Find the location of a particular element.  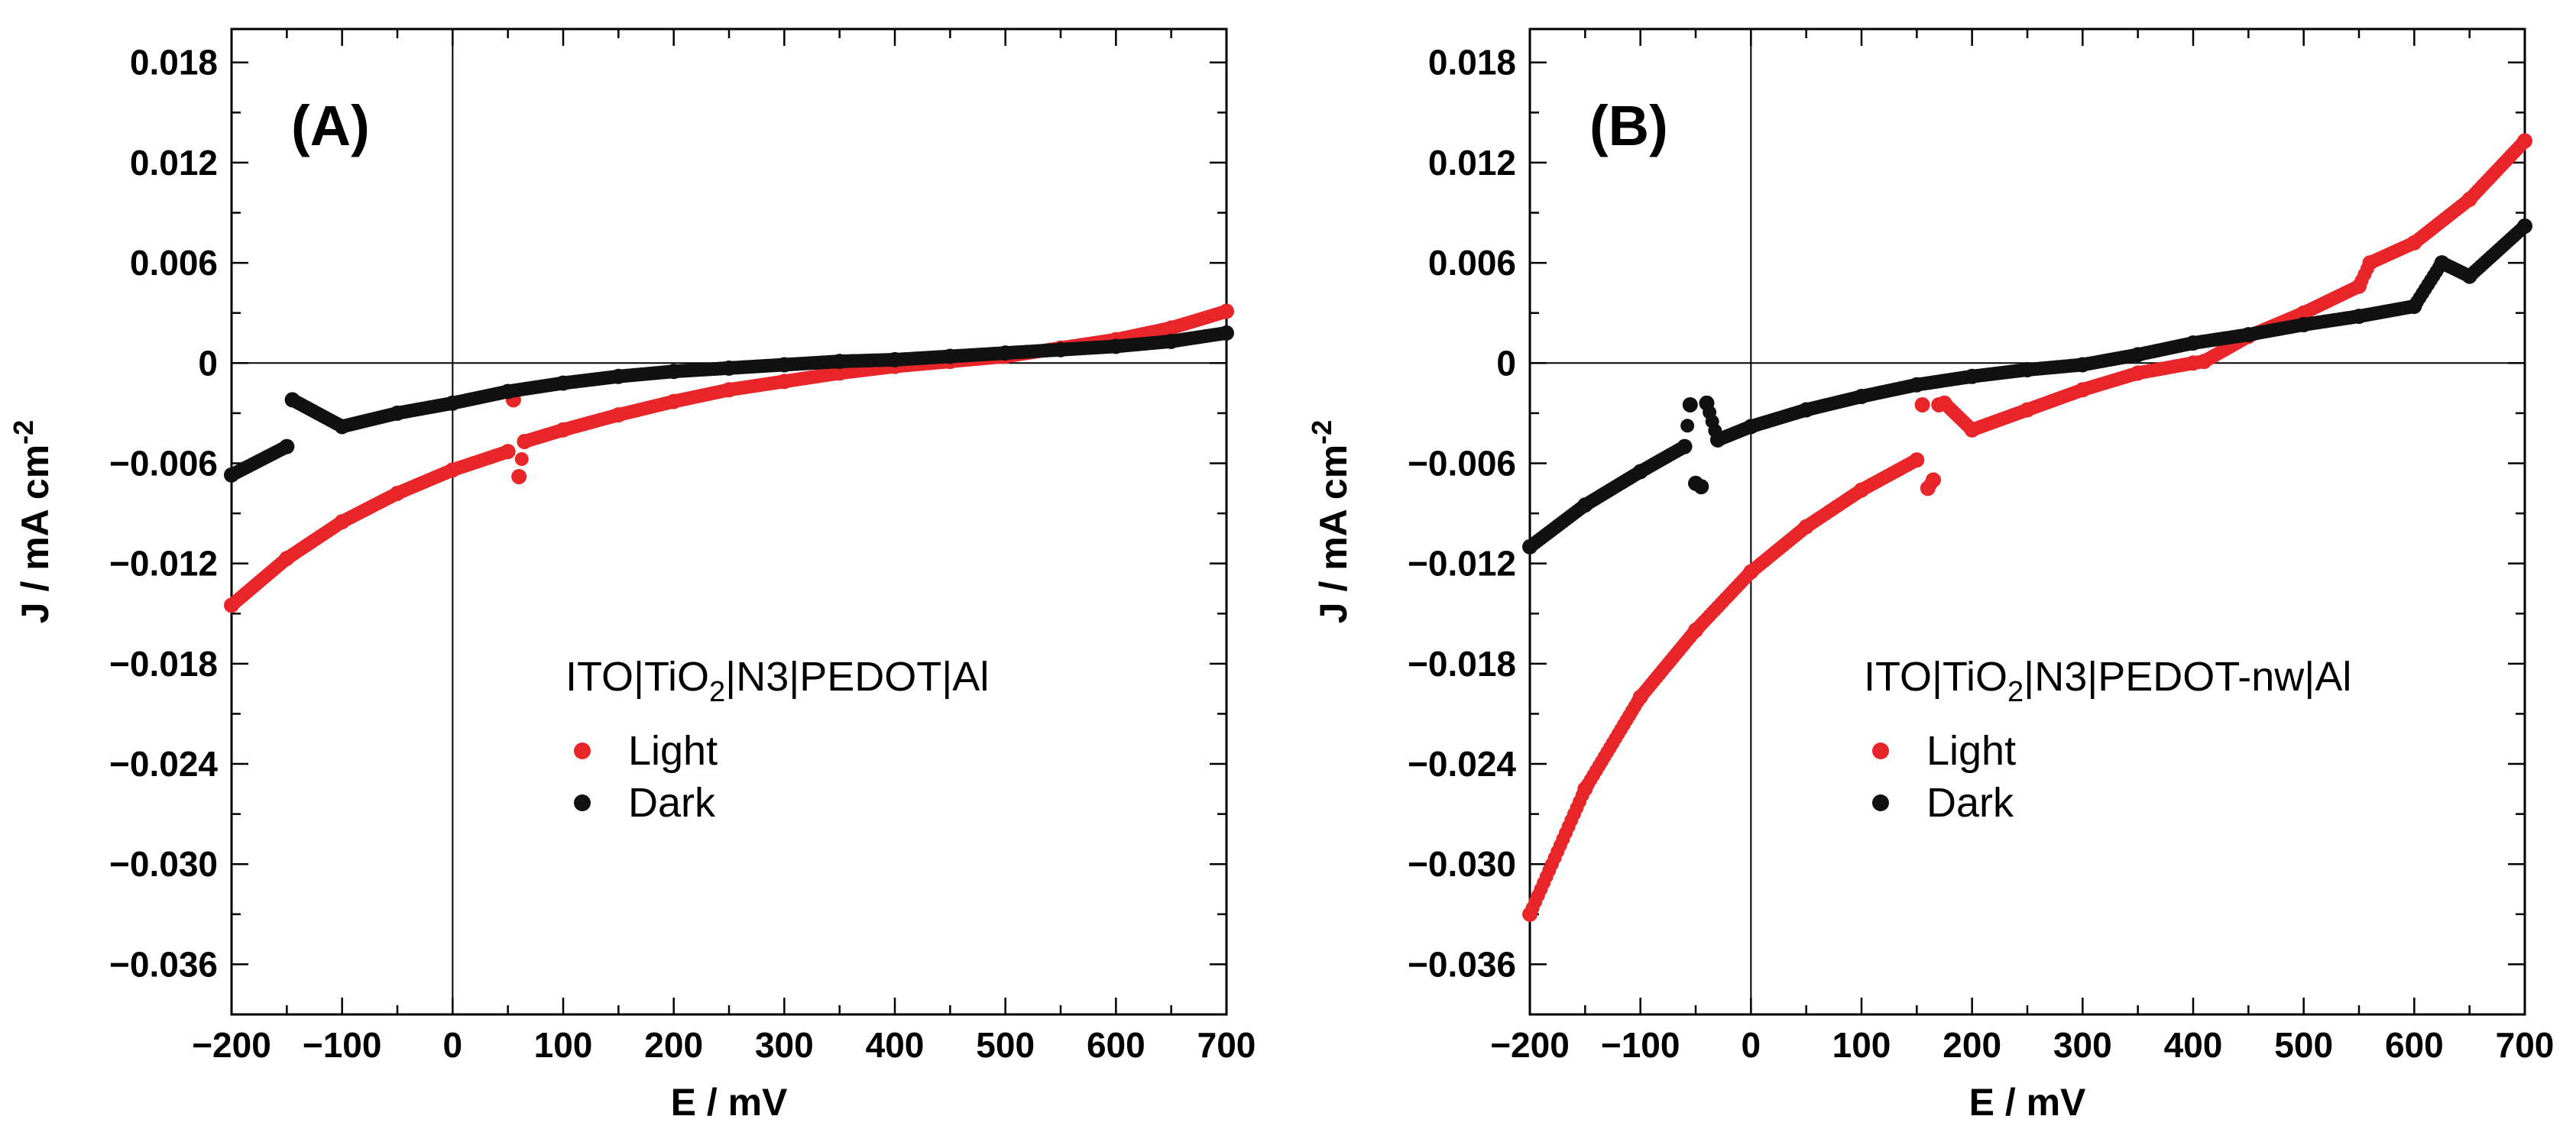

panel-label: (A) is located at coordinates (330, 125).